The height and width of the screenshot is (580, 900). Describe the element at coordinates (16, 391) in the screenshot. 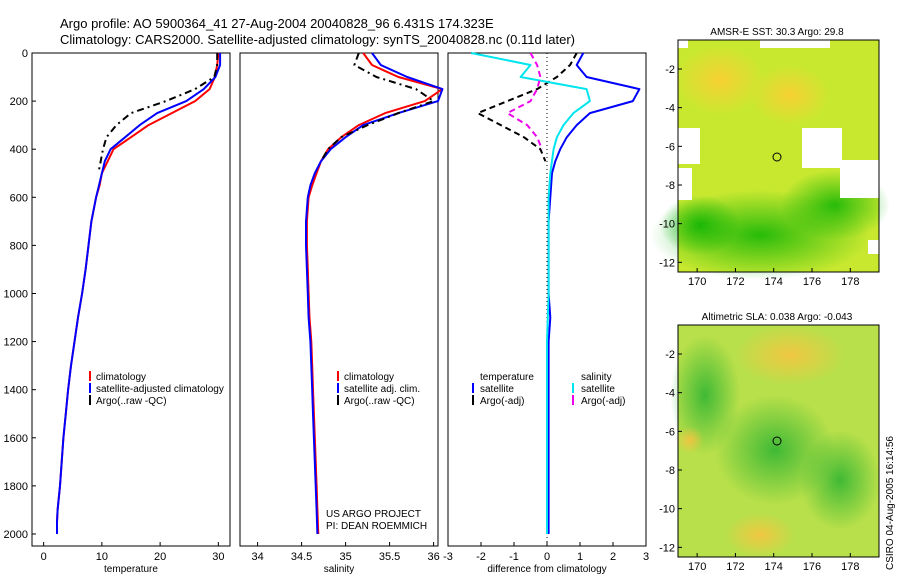

I see `depth-tick-label: 1400` at that location.